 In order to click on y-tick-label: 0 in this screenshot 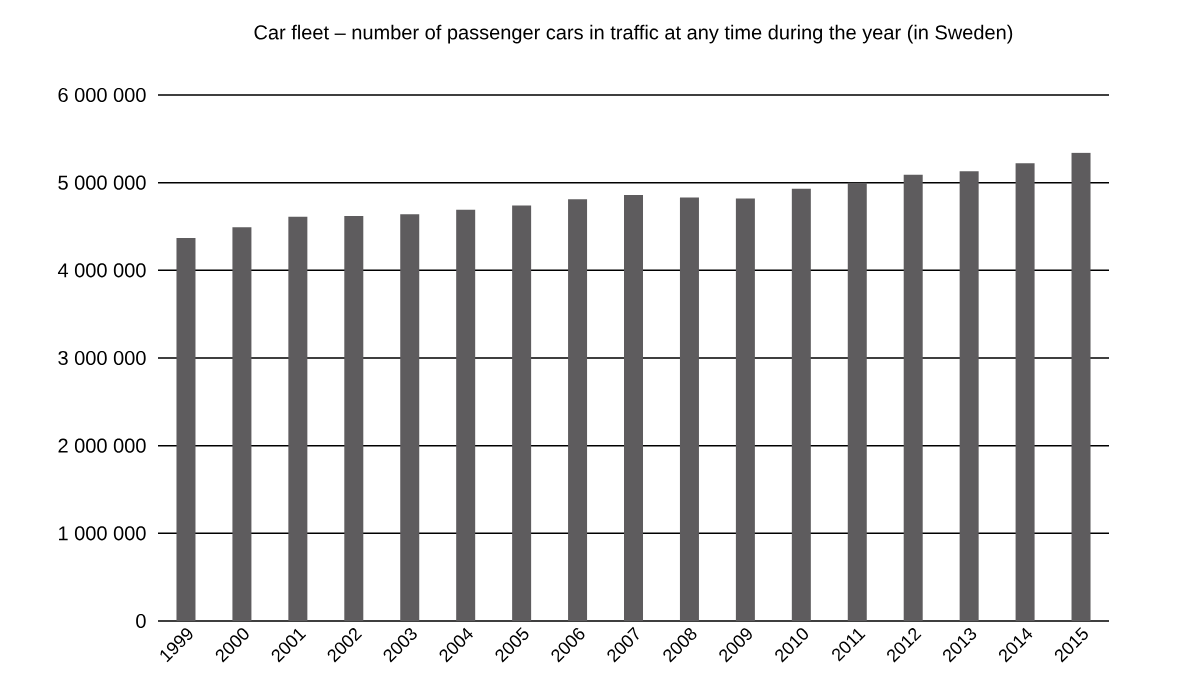, I will do `click(141, 621)`.